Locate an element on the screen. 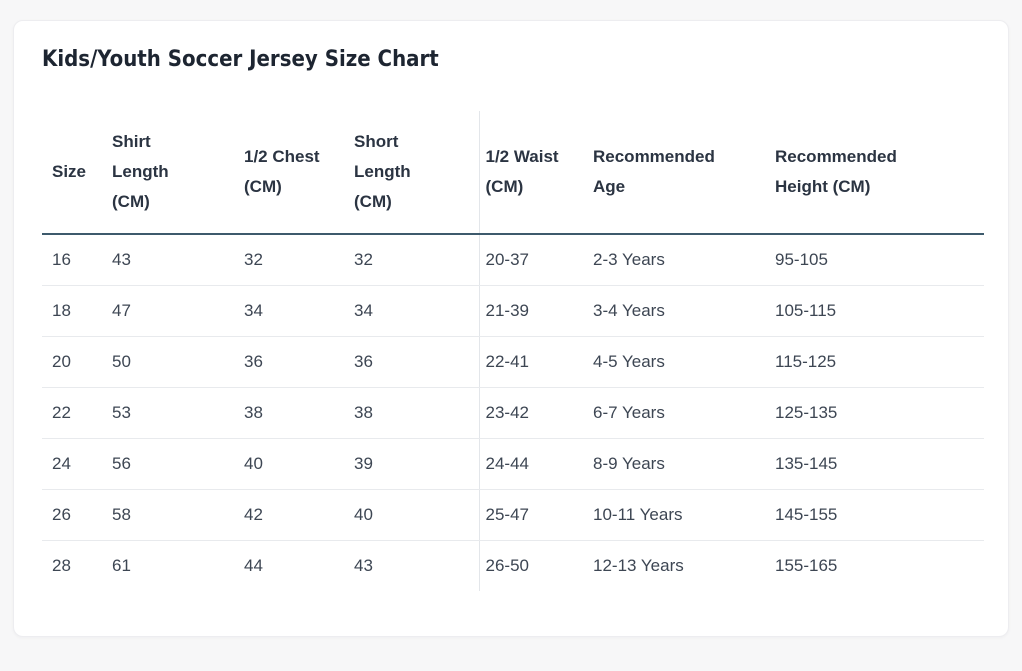 The height and width of the screenshot is (671, 1022). table-cell: 26-50 is located at coordinates (530, 565).